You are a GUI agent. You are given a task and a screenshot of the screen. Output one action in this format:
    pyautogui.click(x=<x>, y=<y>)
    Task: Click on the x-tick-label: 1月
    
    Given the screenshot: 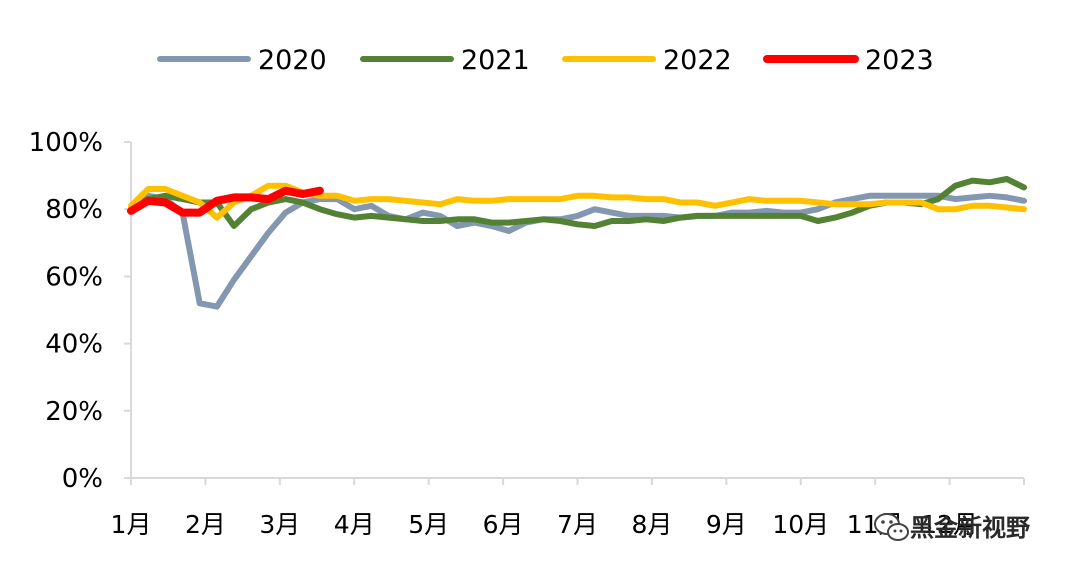 What is the action you would take?
    pyautogui.click(x=131, y=524)
    